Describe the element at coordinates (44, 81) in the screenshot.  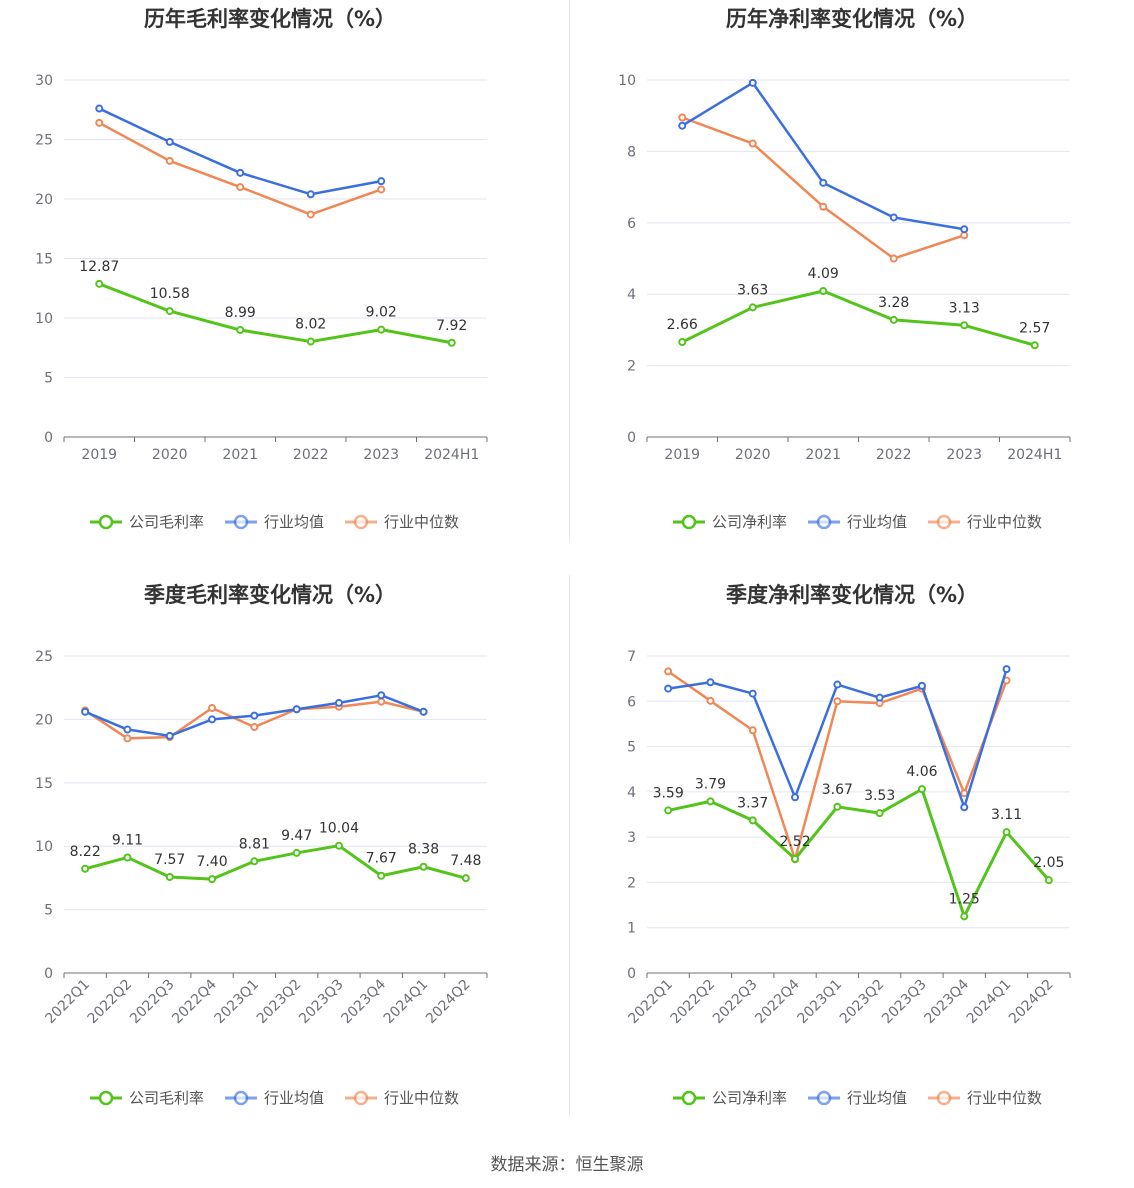
I see `y-tick-label: 30` at that location.